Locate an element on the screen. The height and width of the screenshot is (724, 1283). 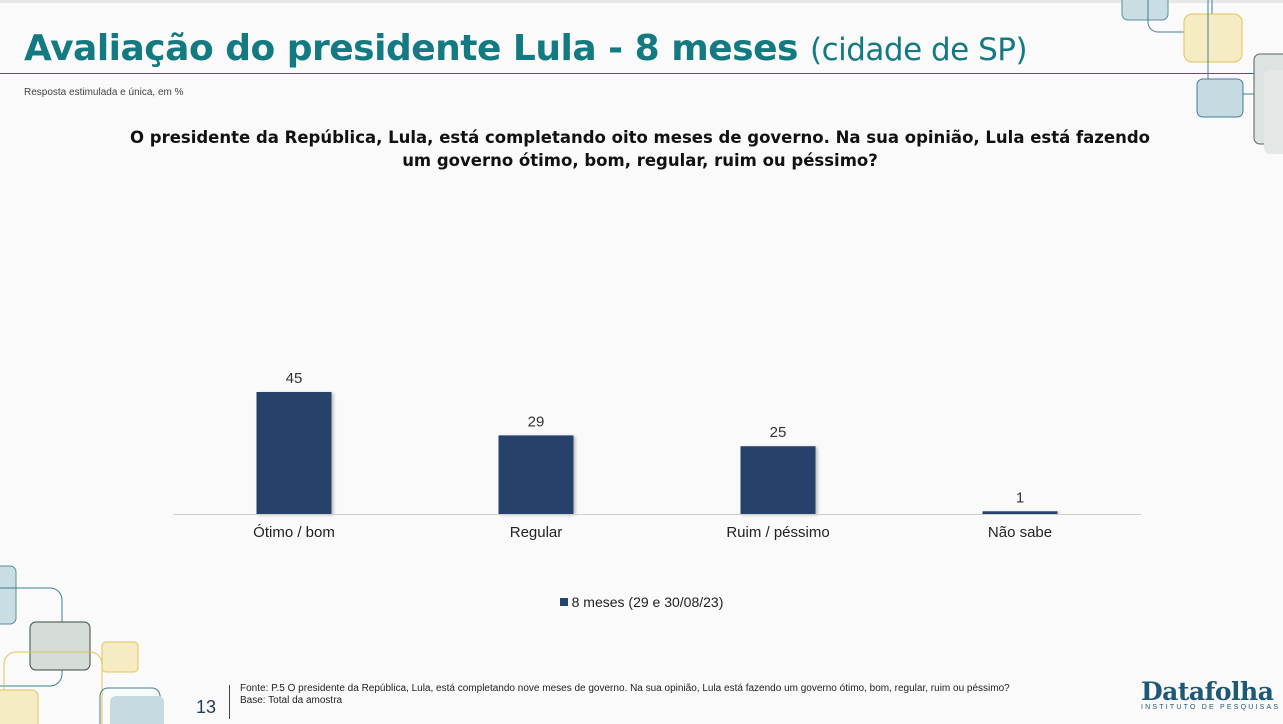
data-label-3: 1 is located at coordinates (1020, 497).